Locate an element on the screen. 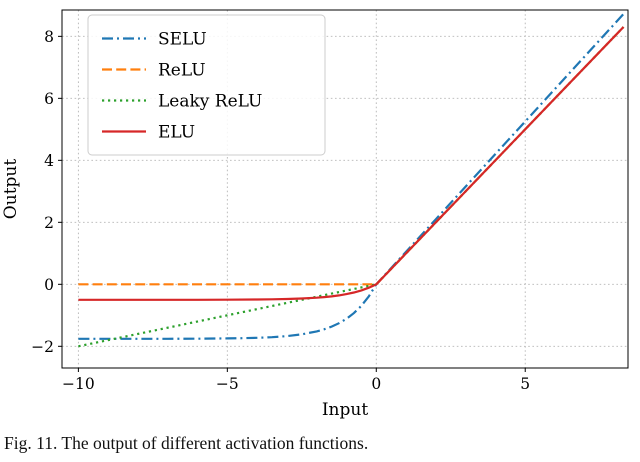 Image resolution: width=640 pixels, height=462 pixels. y-tick-label: 4 is located at coordinates (49, 161).